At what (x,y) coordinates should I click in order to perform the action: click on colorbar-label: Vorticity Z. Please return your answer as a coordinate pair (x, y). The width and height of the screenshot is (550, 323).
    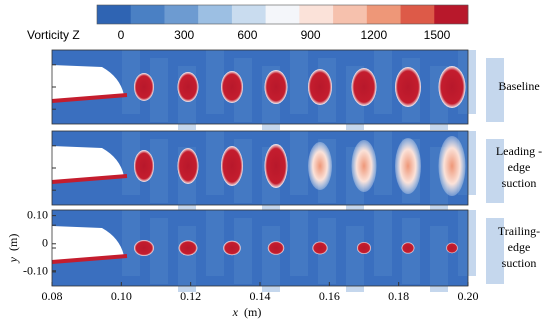
    Looking at the image, I should click on (53, 35).